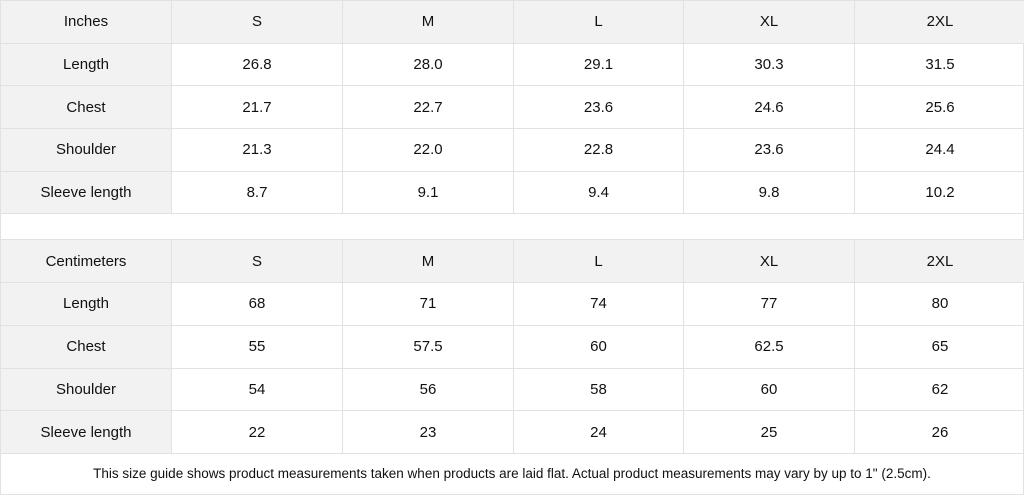 The width and height of the screenshot is (1024, 495). I want to click on measurement-value: 31.5, so click(939, 65).